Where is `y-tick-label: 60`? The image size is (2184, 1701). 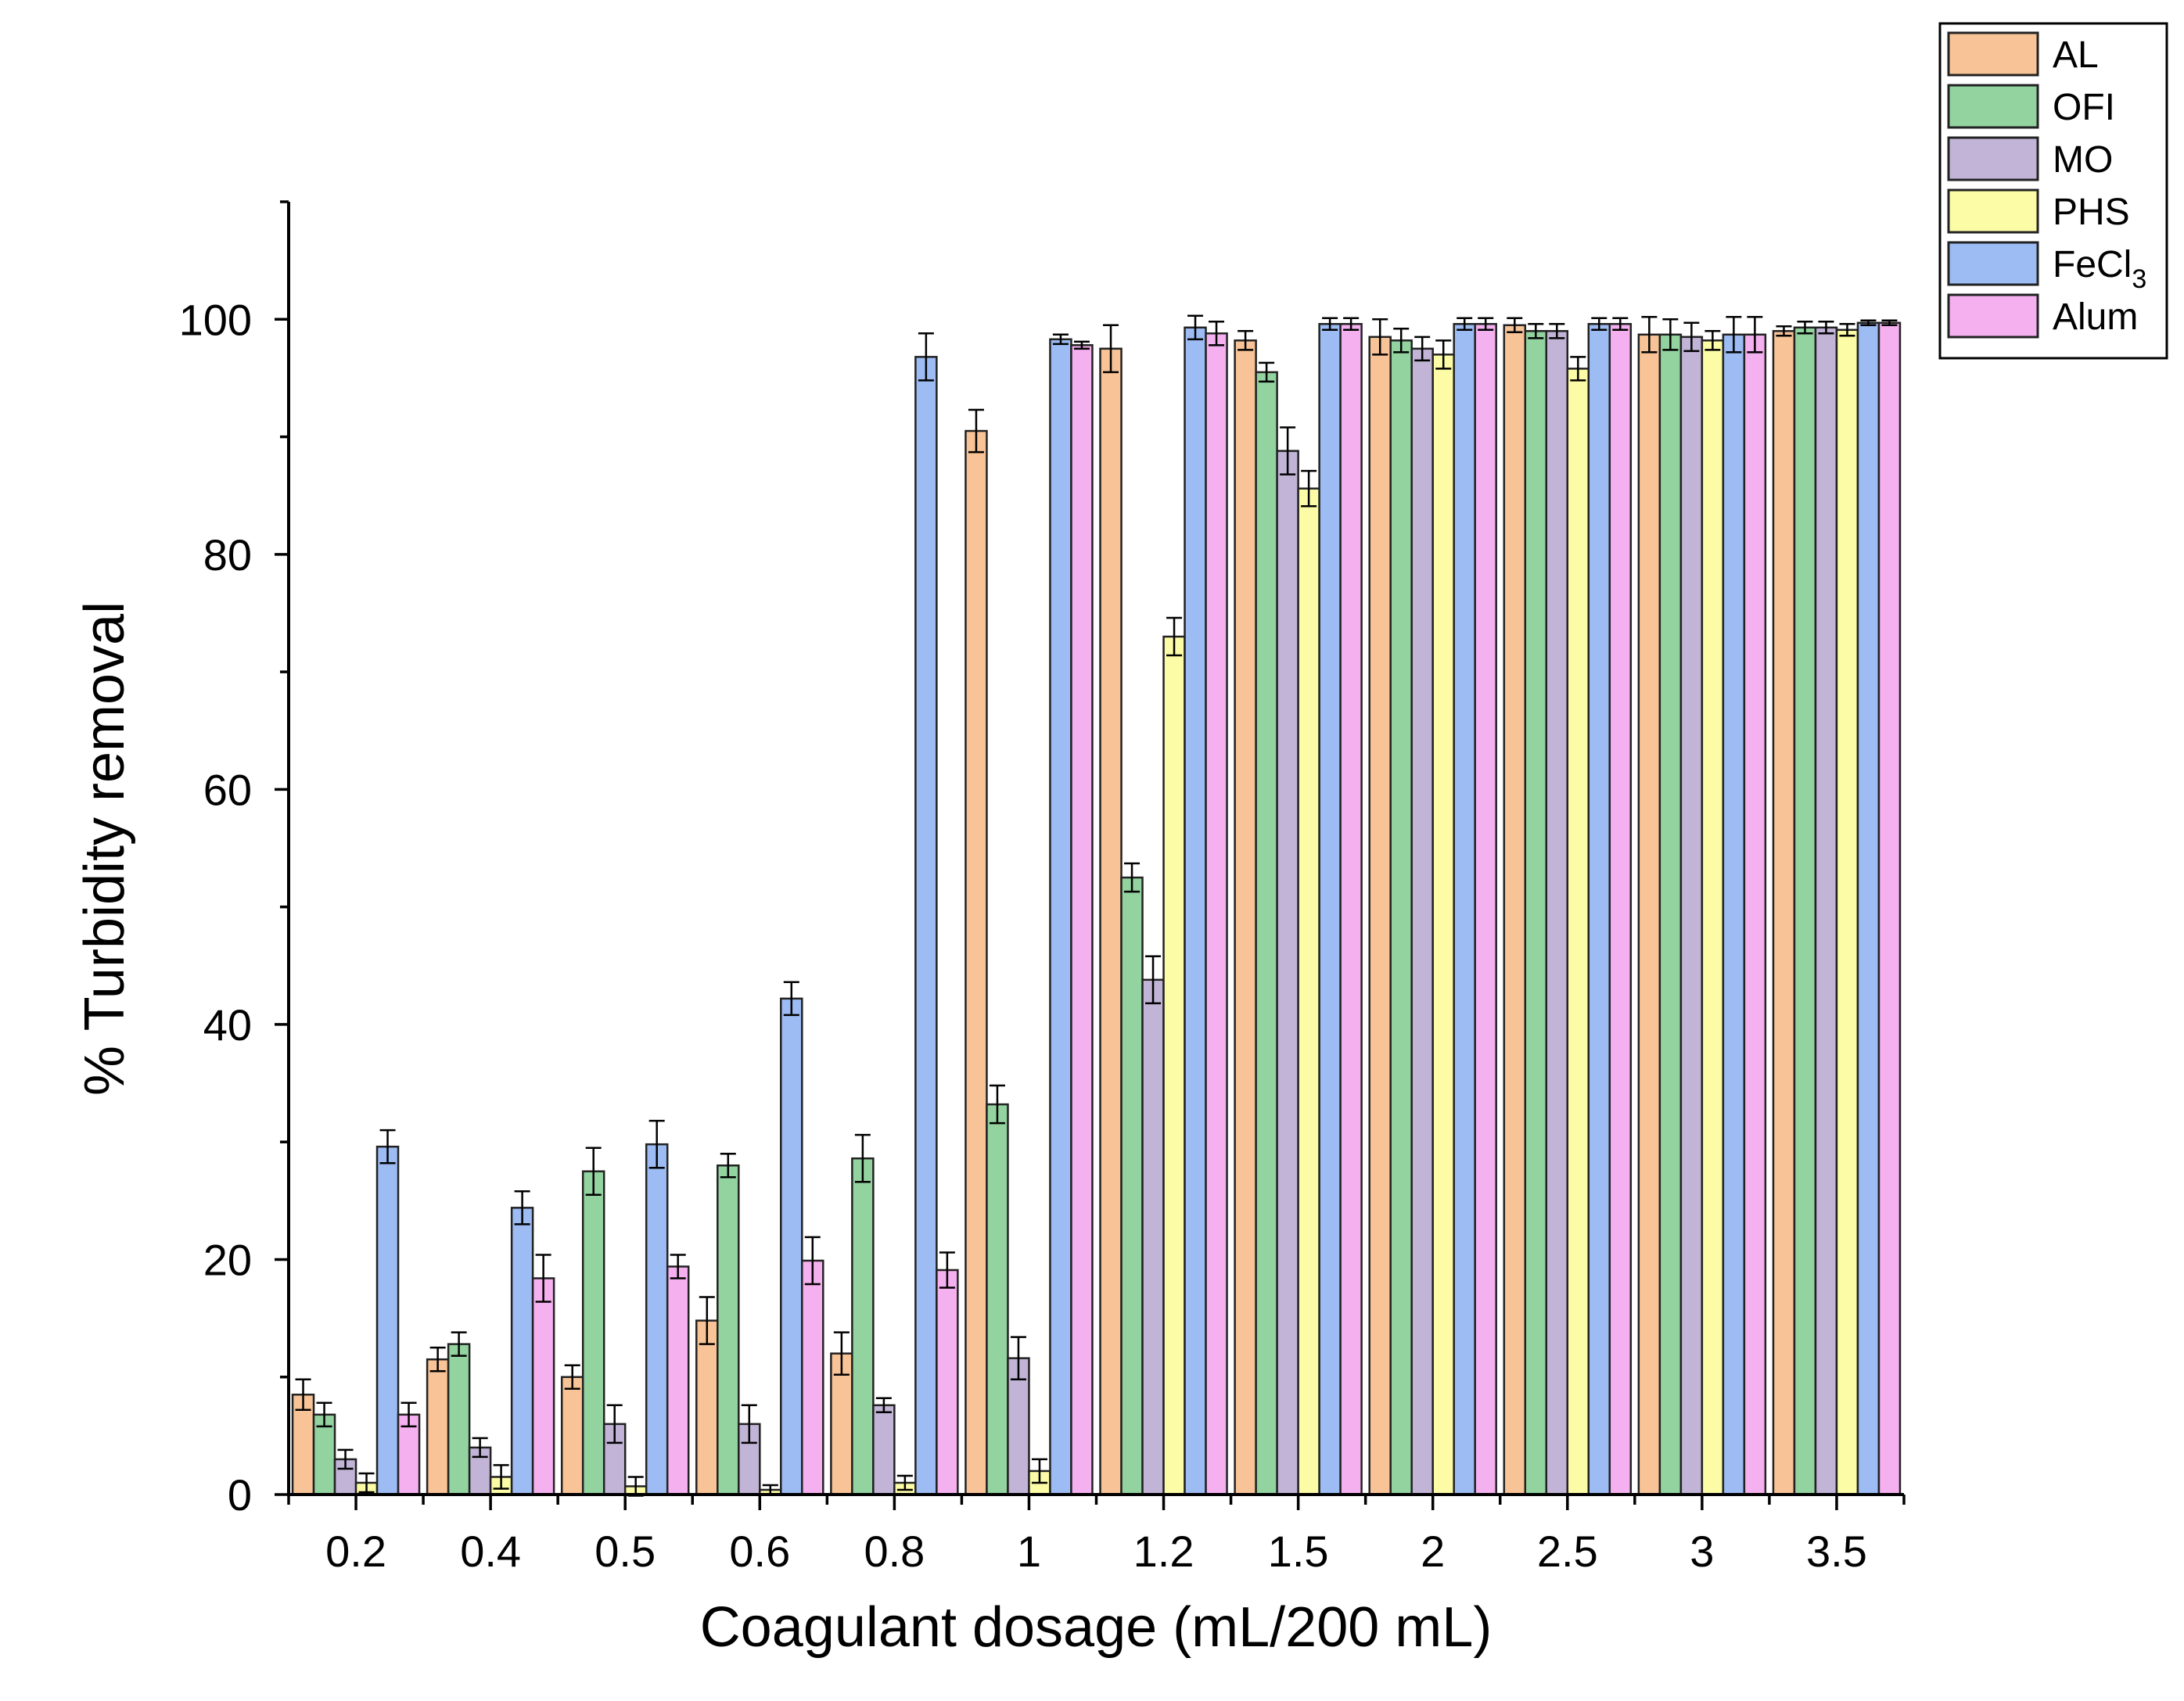
y-tick-label: 60 is located at coordinates (227, 789).